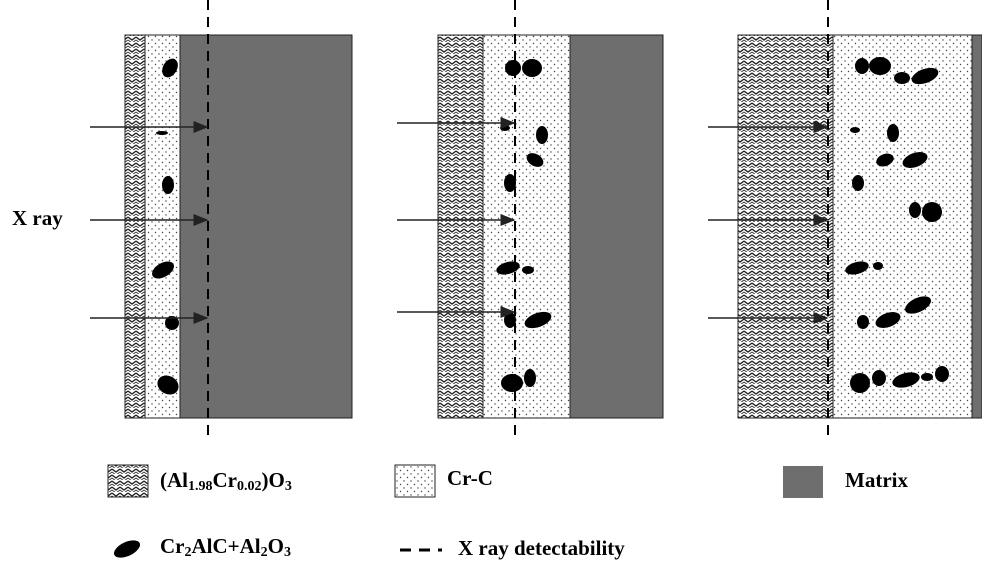 The width and height of the screenshot is (982, 569). I want to click on text-part: AlC+Al, so click(226, 546).